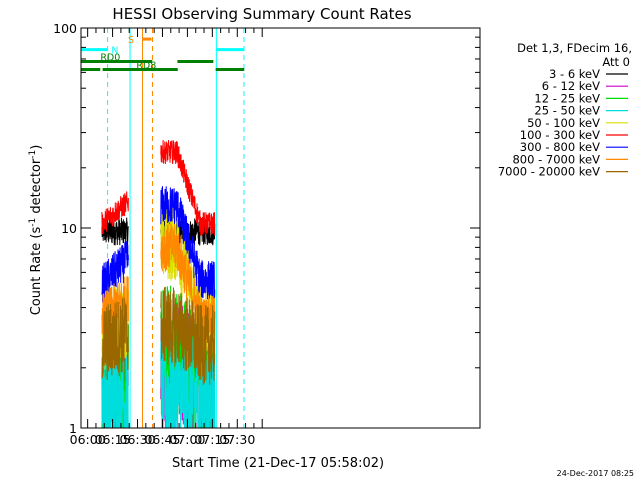 The width and height of the screenshot is (640, 480). What do you see at coordinates (278, 463) in the screenshot?
I see `x-axis-label: Start Time (21-Dec-17 05:58:02)` at bounding box center [278, 463].